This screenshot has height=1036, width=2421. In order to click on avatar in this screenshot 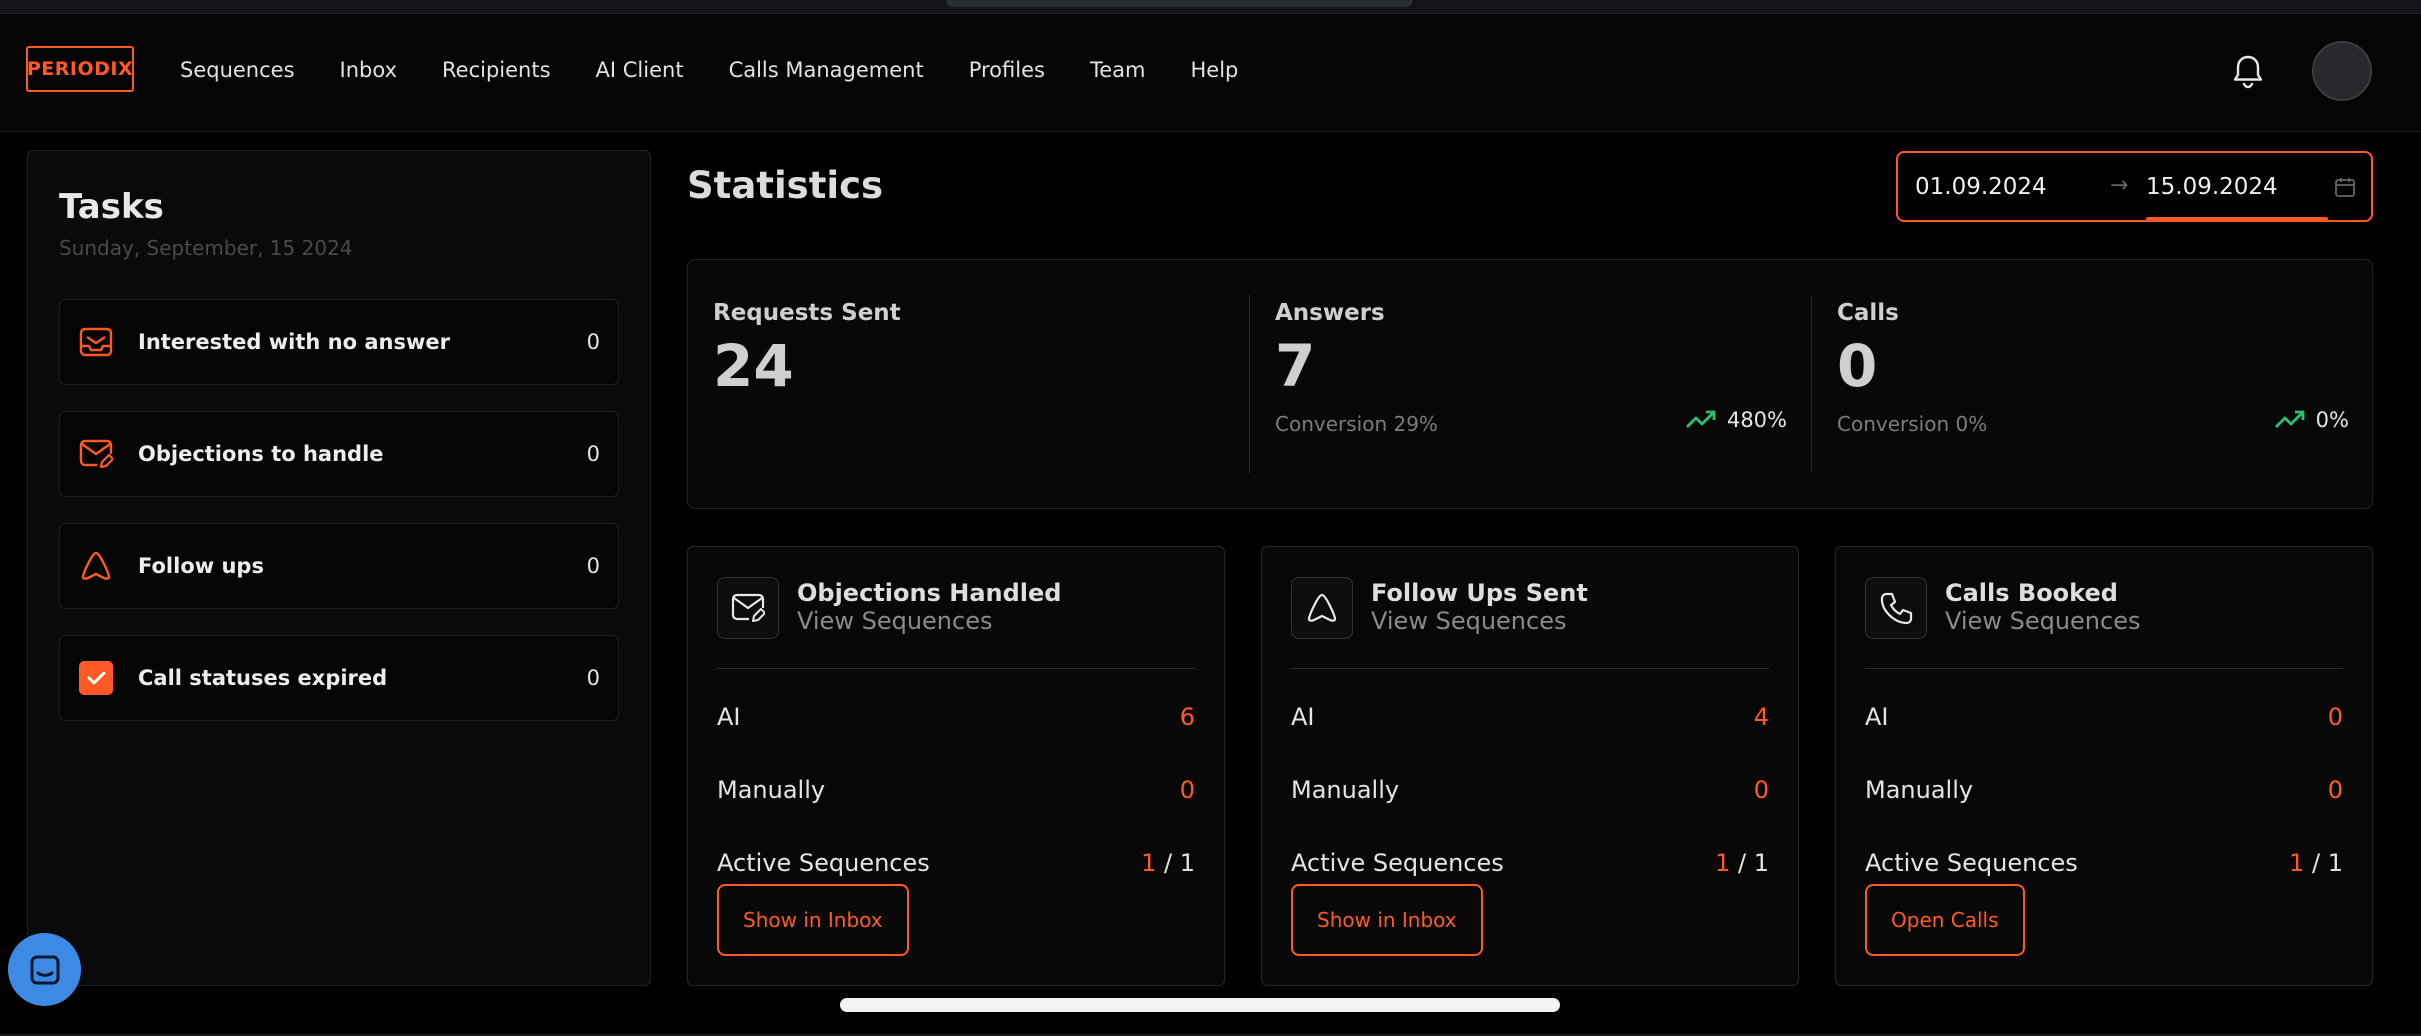, I will do `click(2342, 71)`.